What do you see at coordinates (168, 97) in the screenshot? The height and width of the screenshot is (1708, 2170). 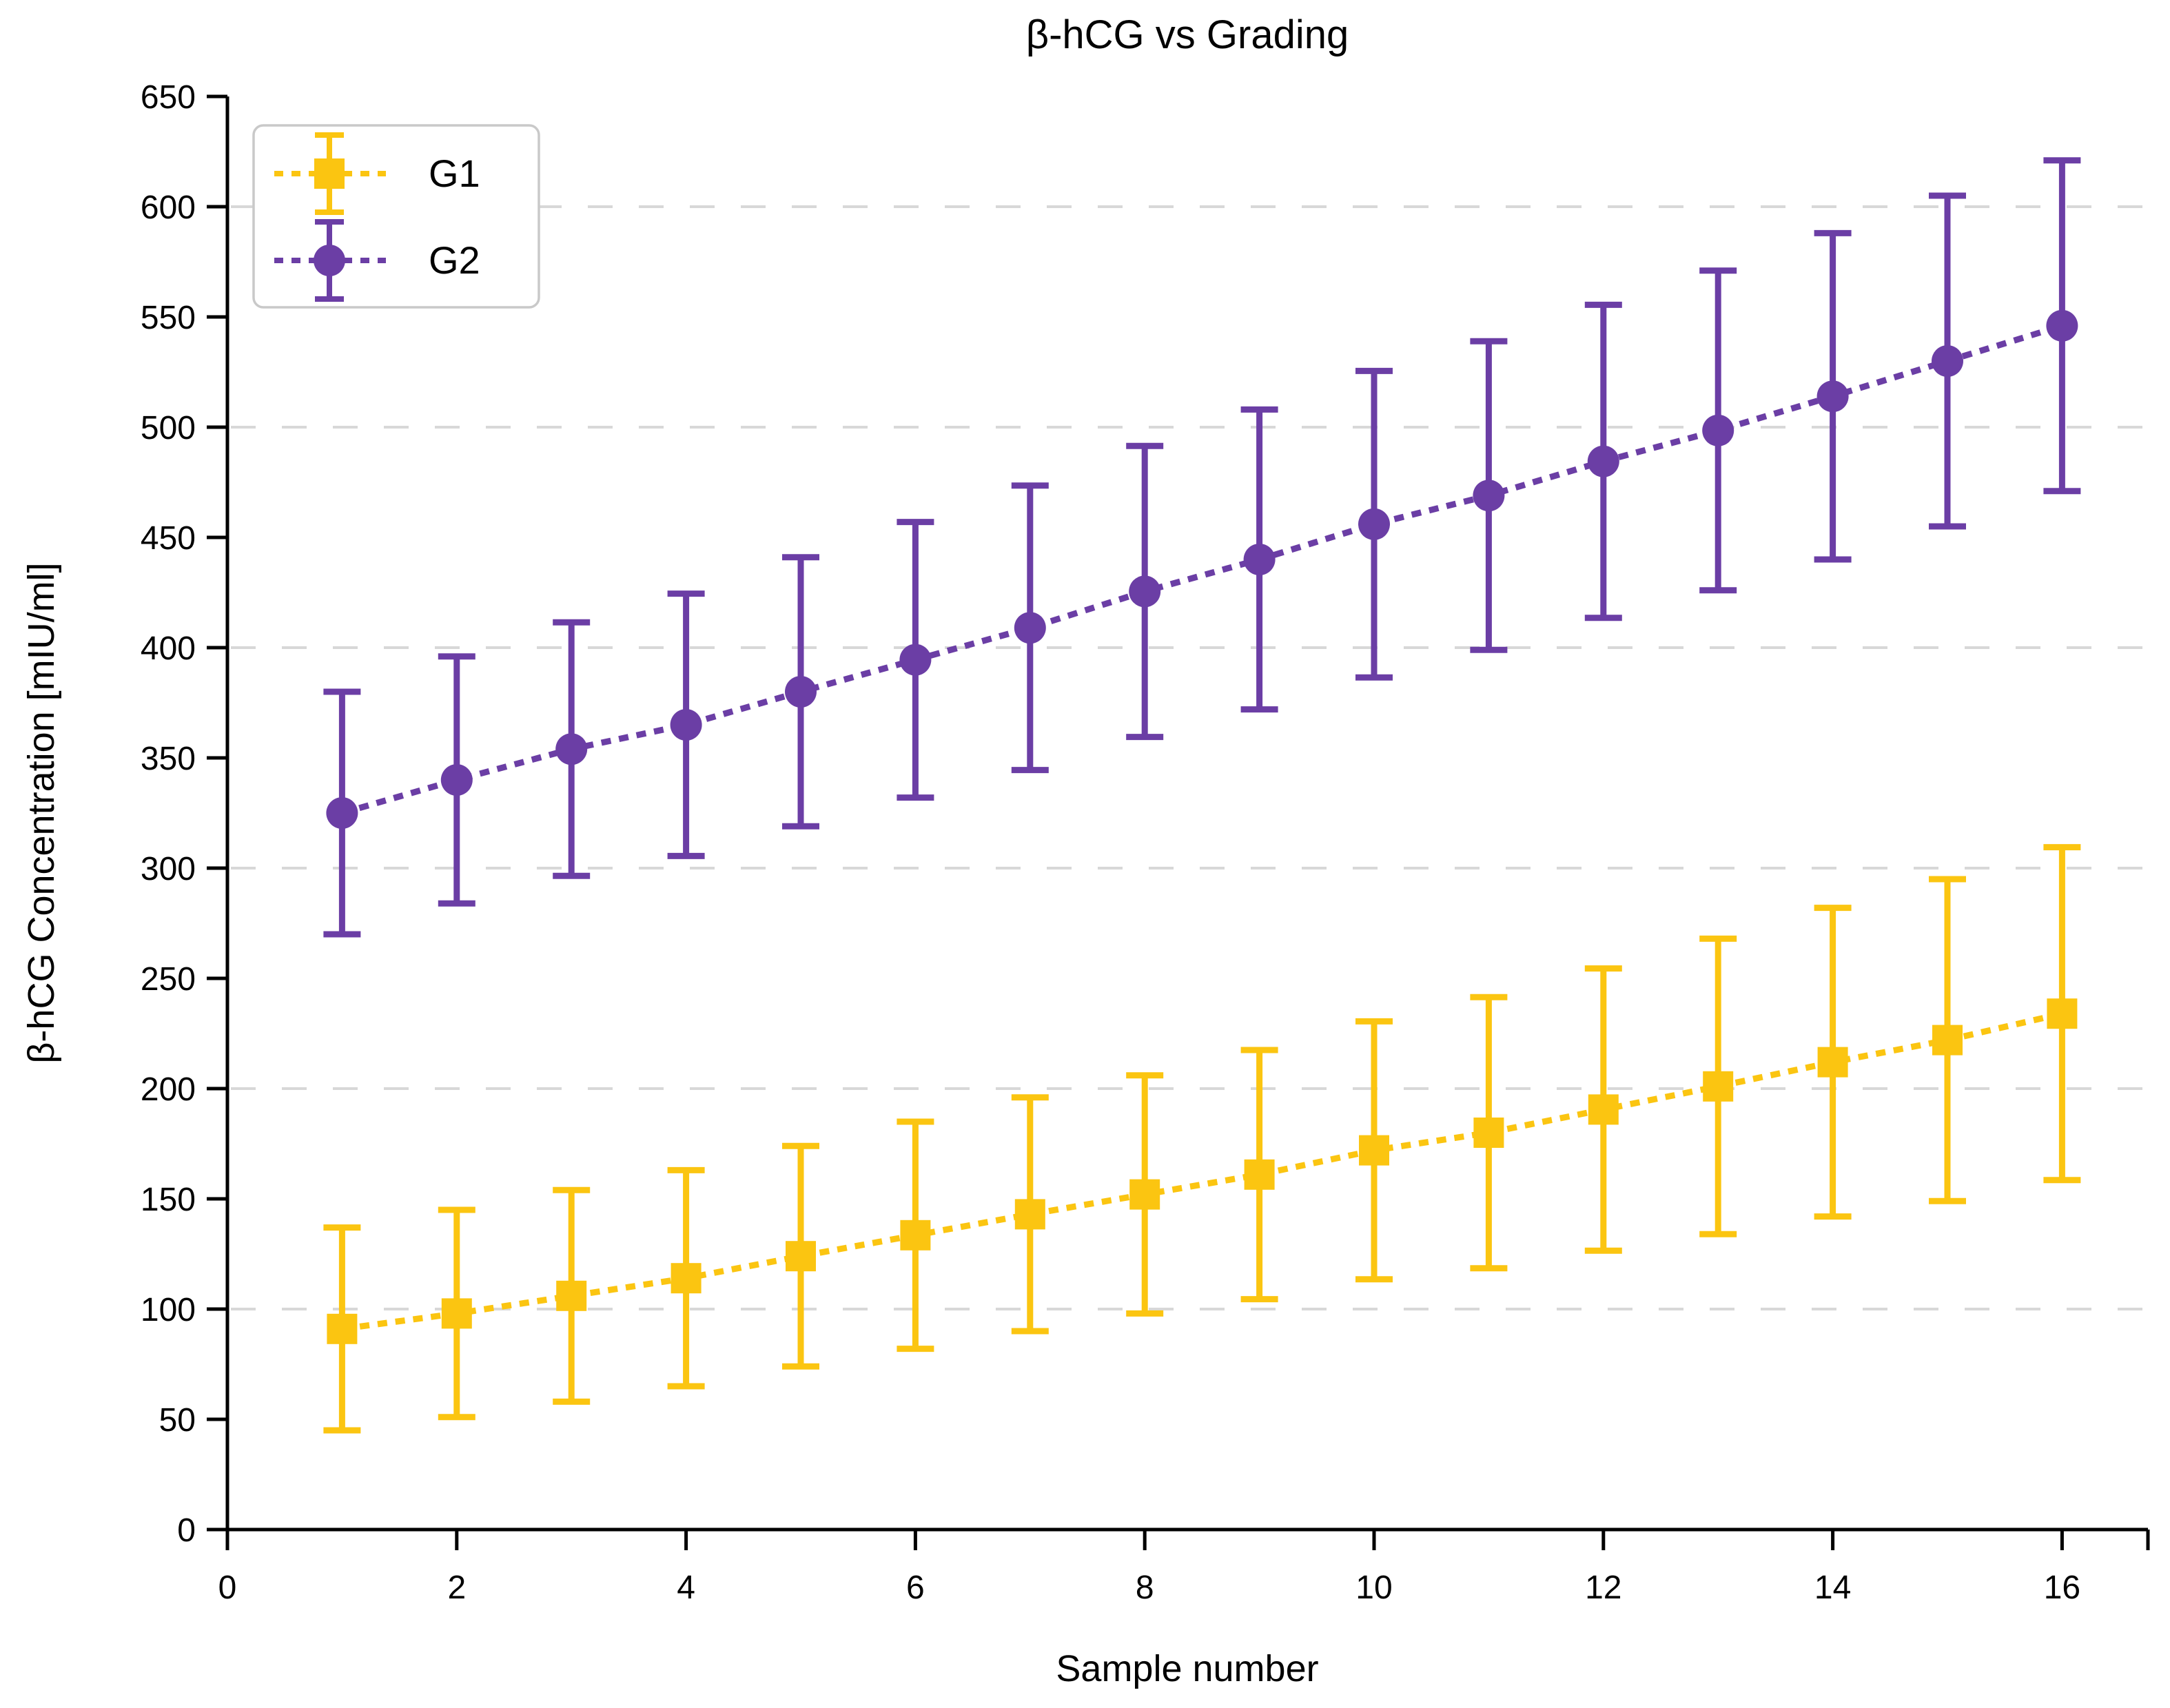 I see `y-tick-label: 650` at bounding box center [168, 97].